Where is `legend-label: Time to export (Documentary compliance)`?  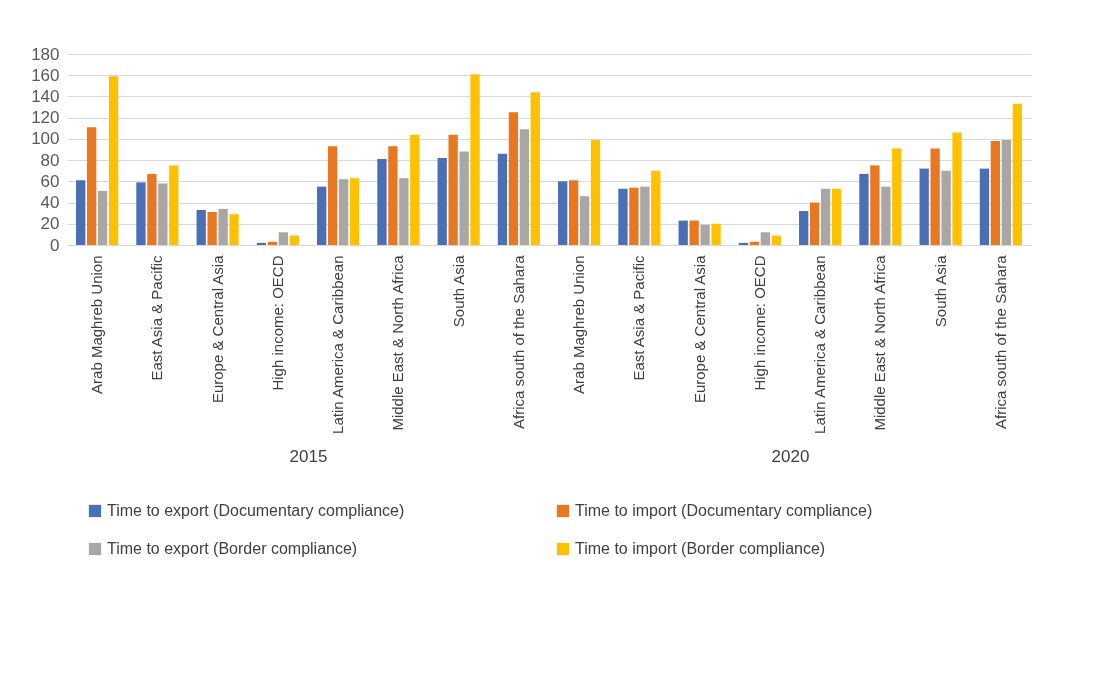
legend-label: Time to export (Documentary compliance) is located at coordinates (256, 510).